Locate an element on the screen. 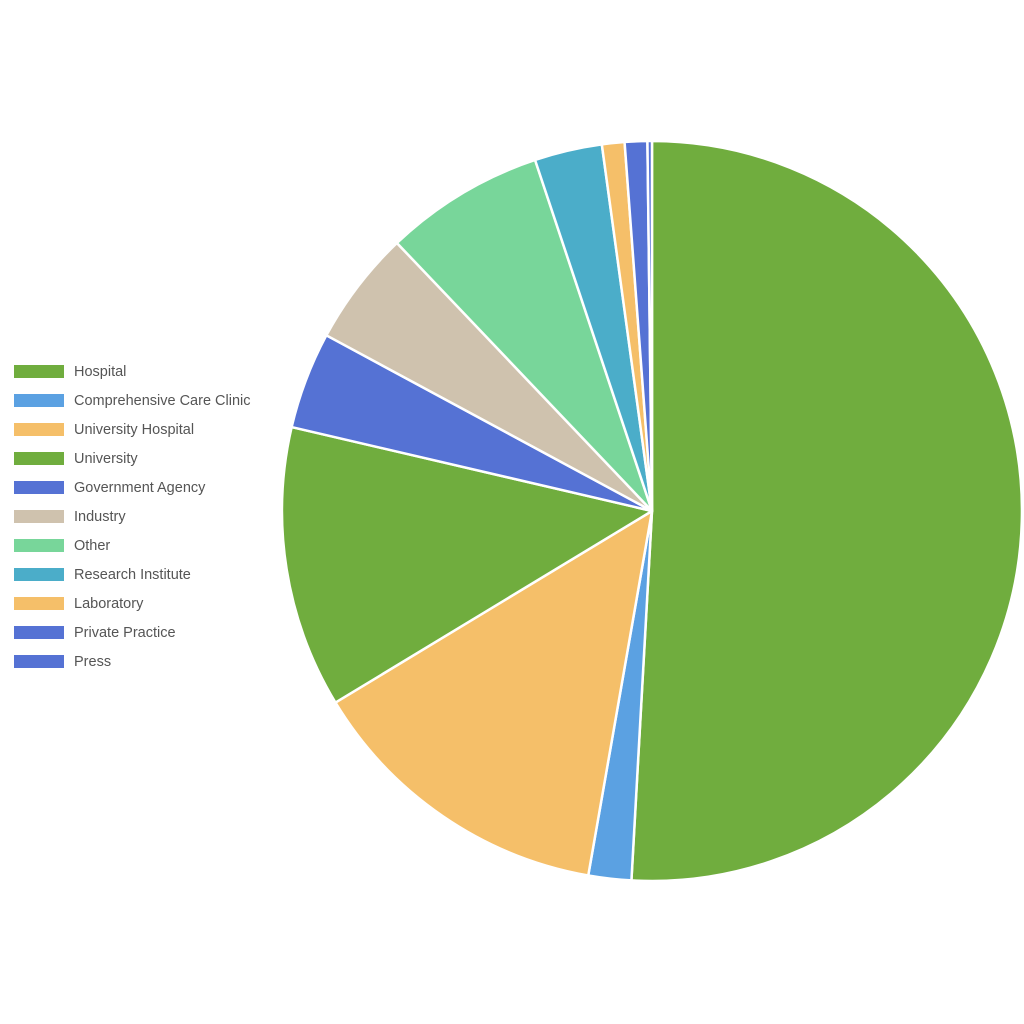 This screenshot has height=1024, width=1024. legend-item-industry: Industry is located at coordinates (132, 516).